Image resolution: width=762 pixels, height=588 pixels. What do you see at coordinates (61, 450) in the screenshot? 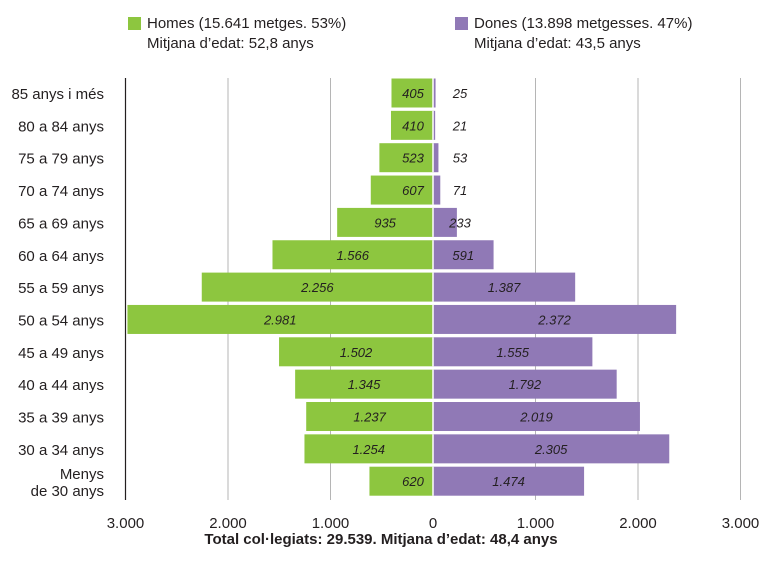
I see `category-label: 30 a 34 anys` at bounding box center [61, 450].